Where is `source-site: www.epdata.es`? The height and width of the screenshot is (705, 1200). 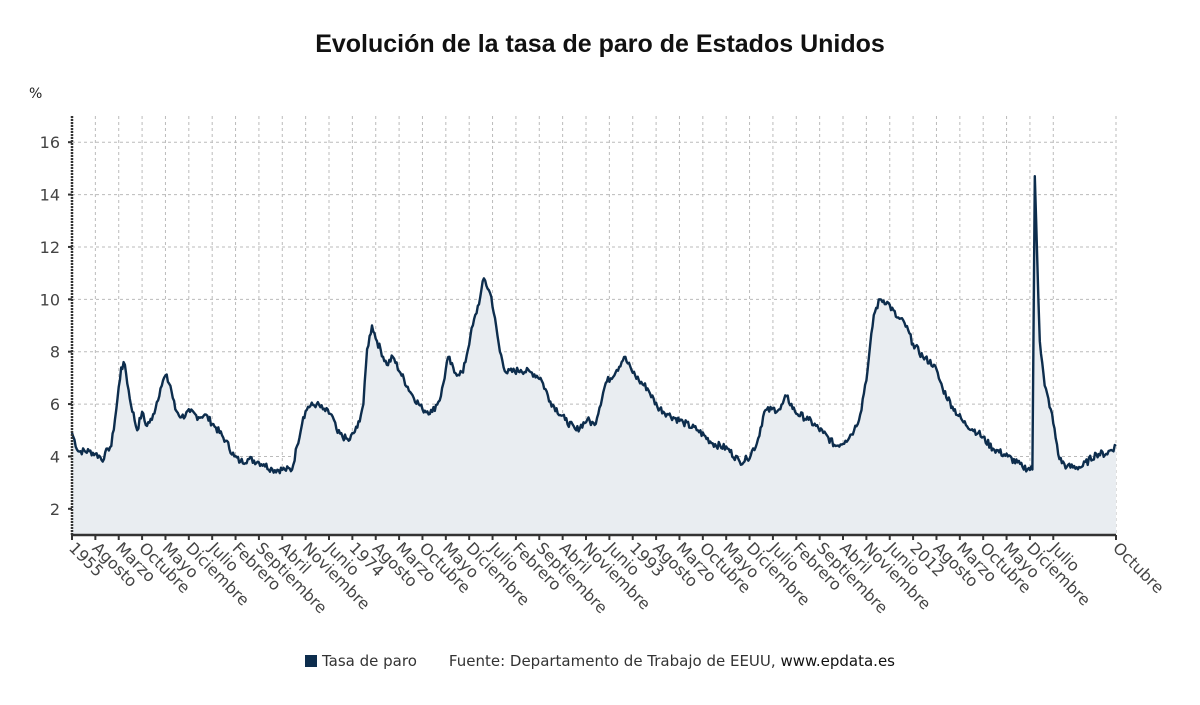
source-site: www.epdata.es is located at coordinates (837, 661).